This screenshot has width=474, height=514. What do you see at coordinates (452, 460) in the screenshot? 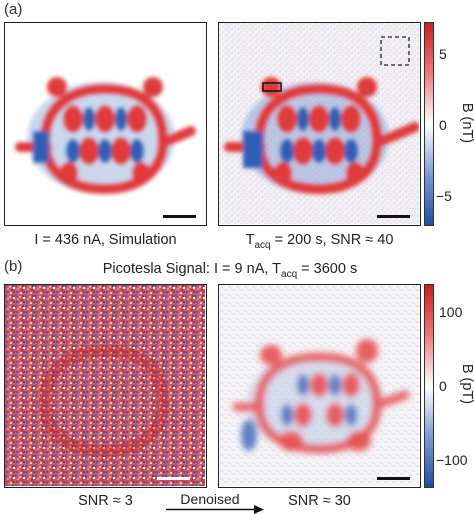
I see `colorbar-b-tick-minus100: −100` at bounding box center [452, 460].